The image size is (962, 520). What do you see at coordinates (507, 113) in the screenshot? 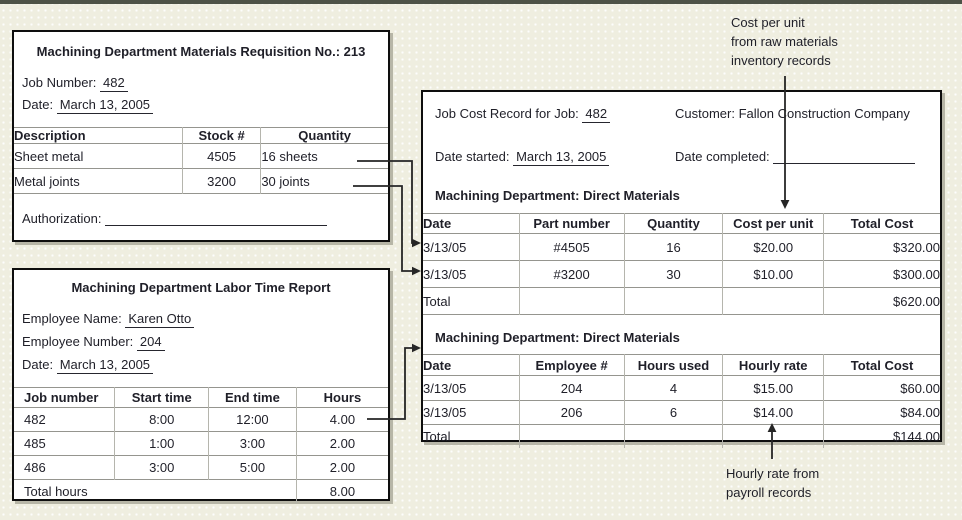
I see `job-cost-record-label: Job Cost Record for Job:` at bounding box center [507, 113].